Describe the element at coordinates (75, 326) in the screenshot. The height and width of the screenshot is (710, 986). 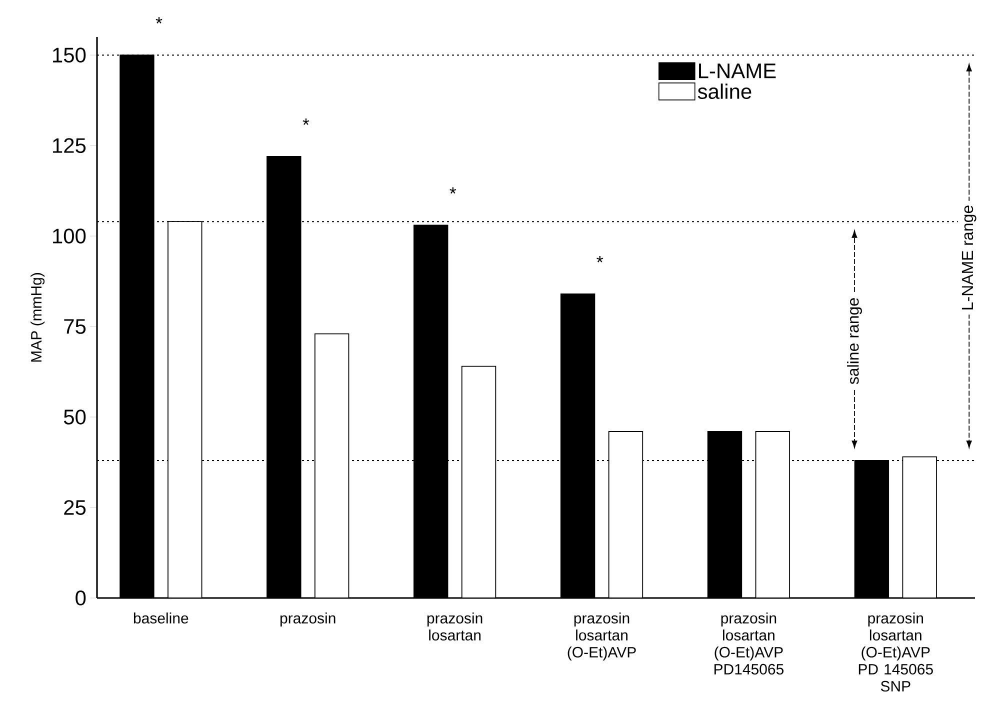
I see `y-tick-label: 75` at that location.